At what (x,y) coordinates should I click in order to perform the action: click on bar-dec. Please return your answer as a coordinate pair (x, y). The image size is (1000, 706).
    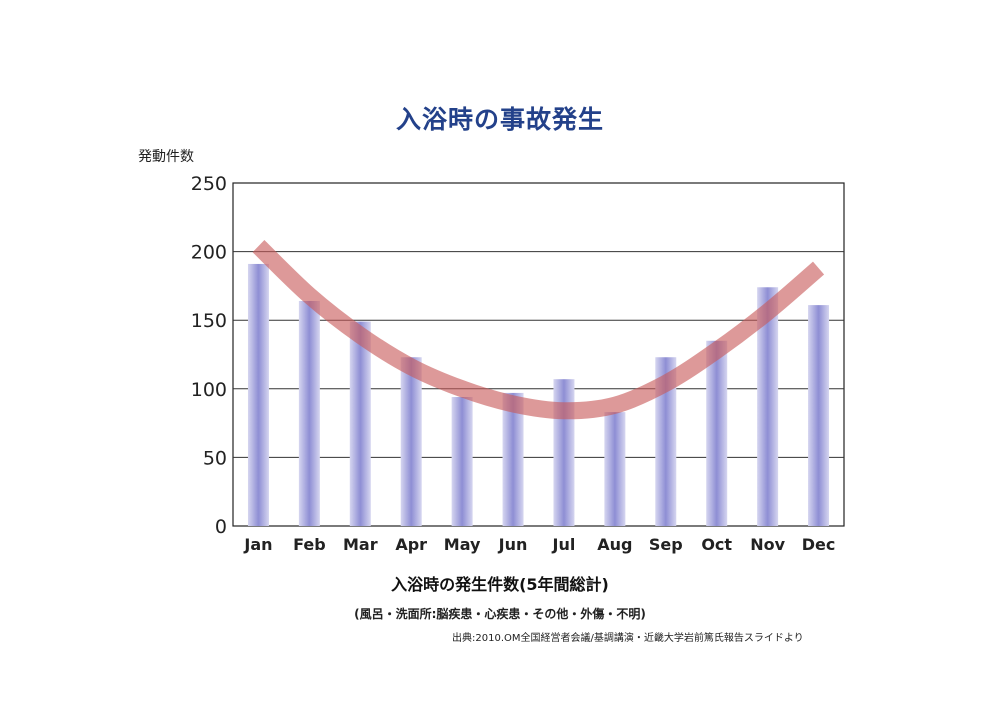
    Looking at the image, I should click on (819, 415).